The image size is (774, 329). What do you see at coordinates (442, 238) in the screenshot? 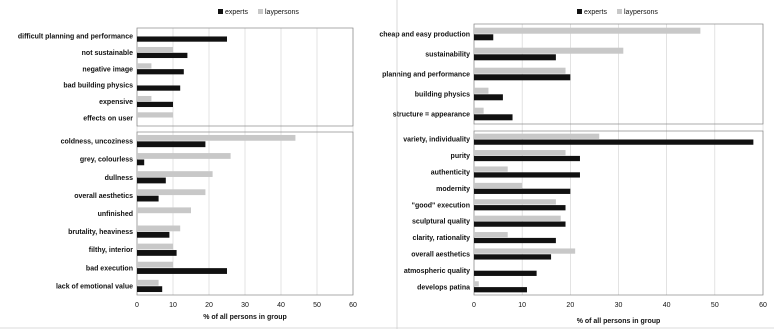
I see `category-label: clarity, rationality` at bounding box center [442, 238].